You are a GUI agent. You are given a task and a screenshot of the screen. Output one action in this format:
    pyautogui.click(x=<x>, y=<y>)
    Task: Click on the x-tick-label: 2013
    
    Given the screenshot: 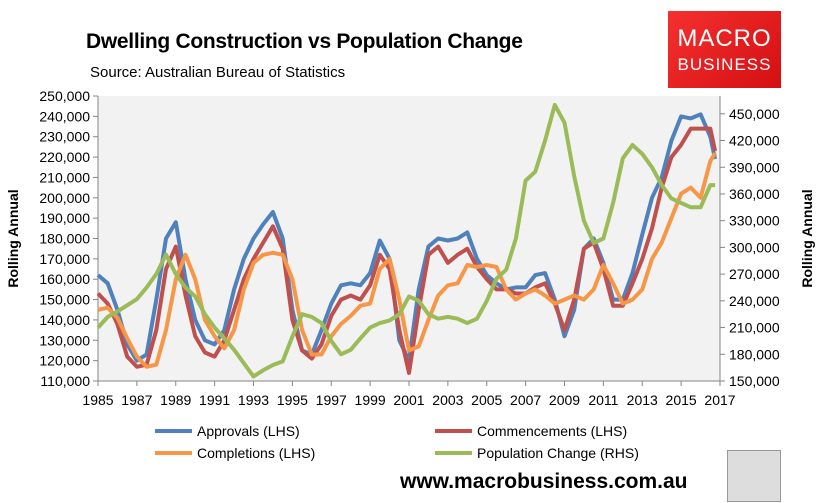 What is the action you would take?
    pyautogui.click(x=642, y=400)
    